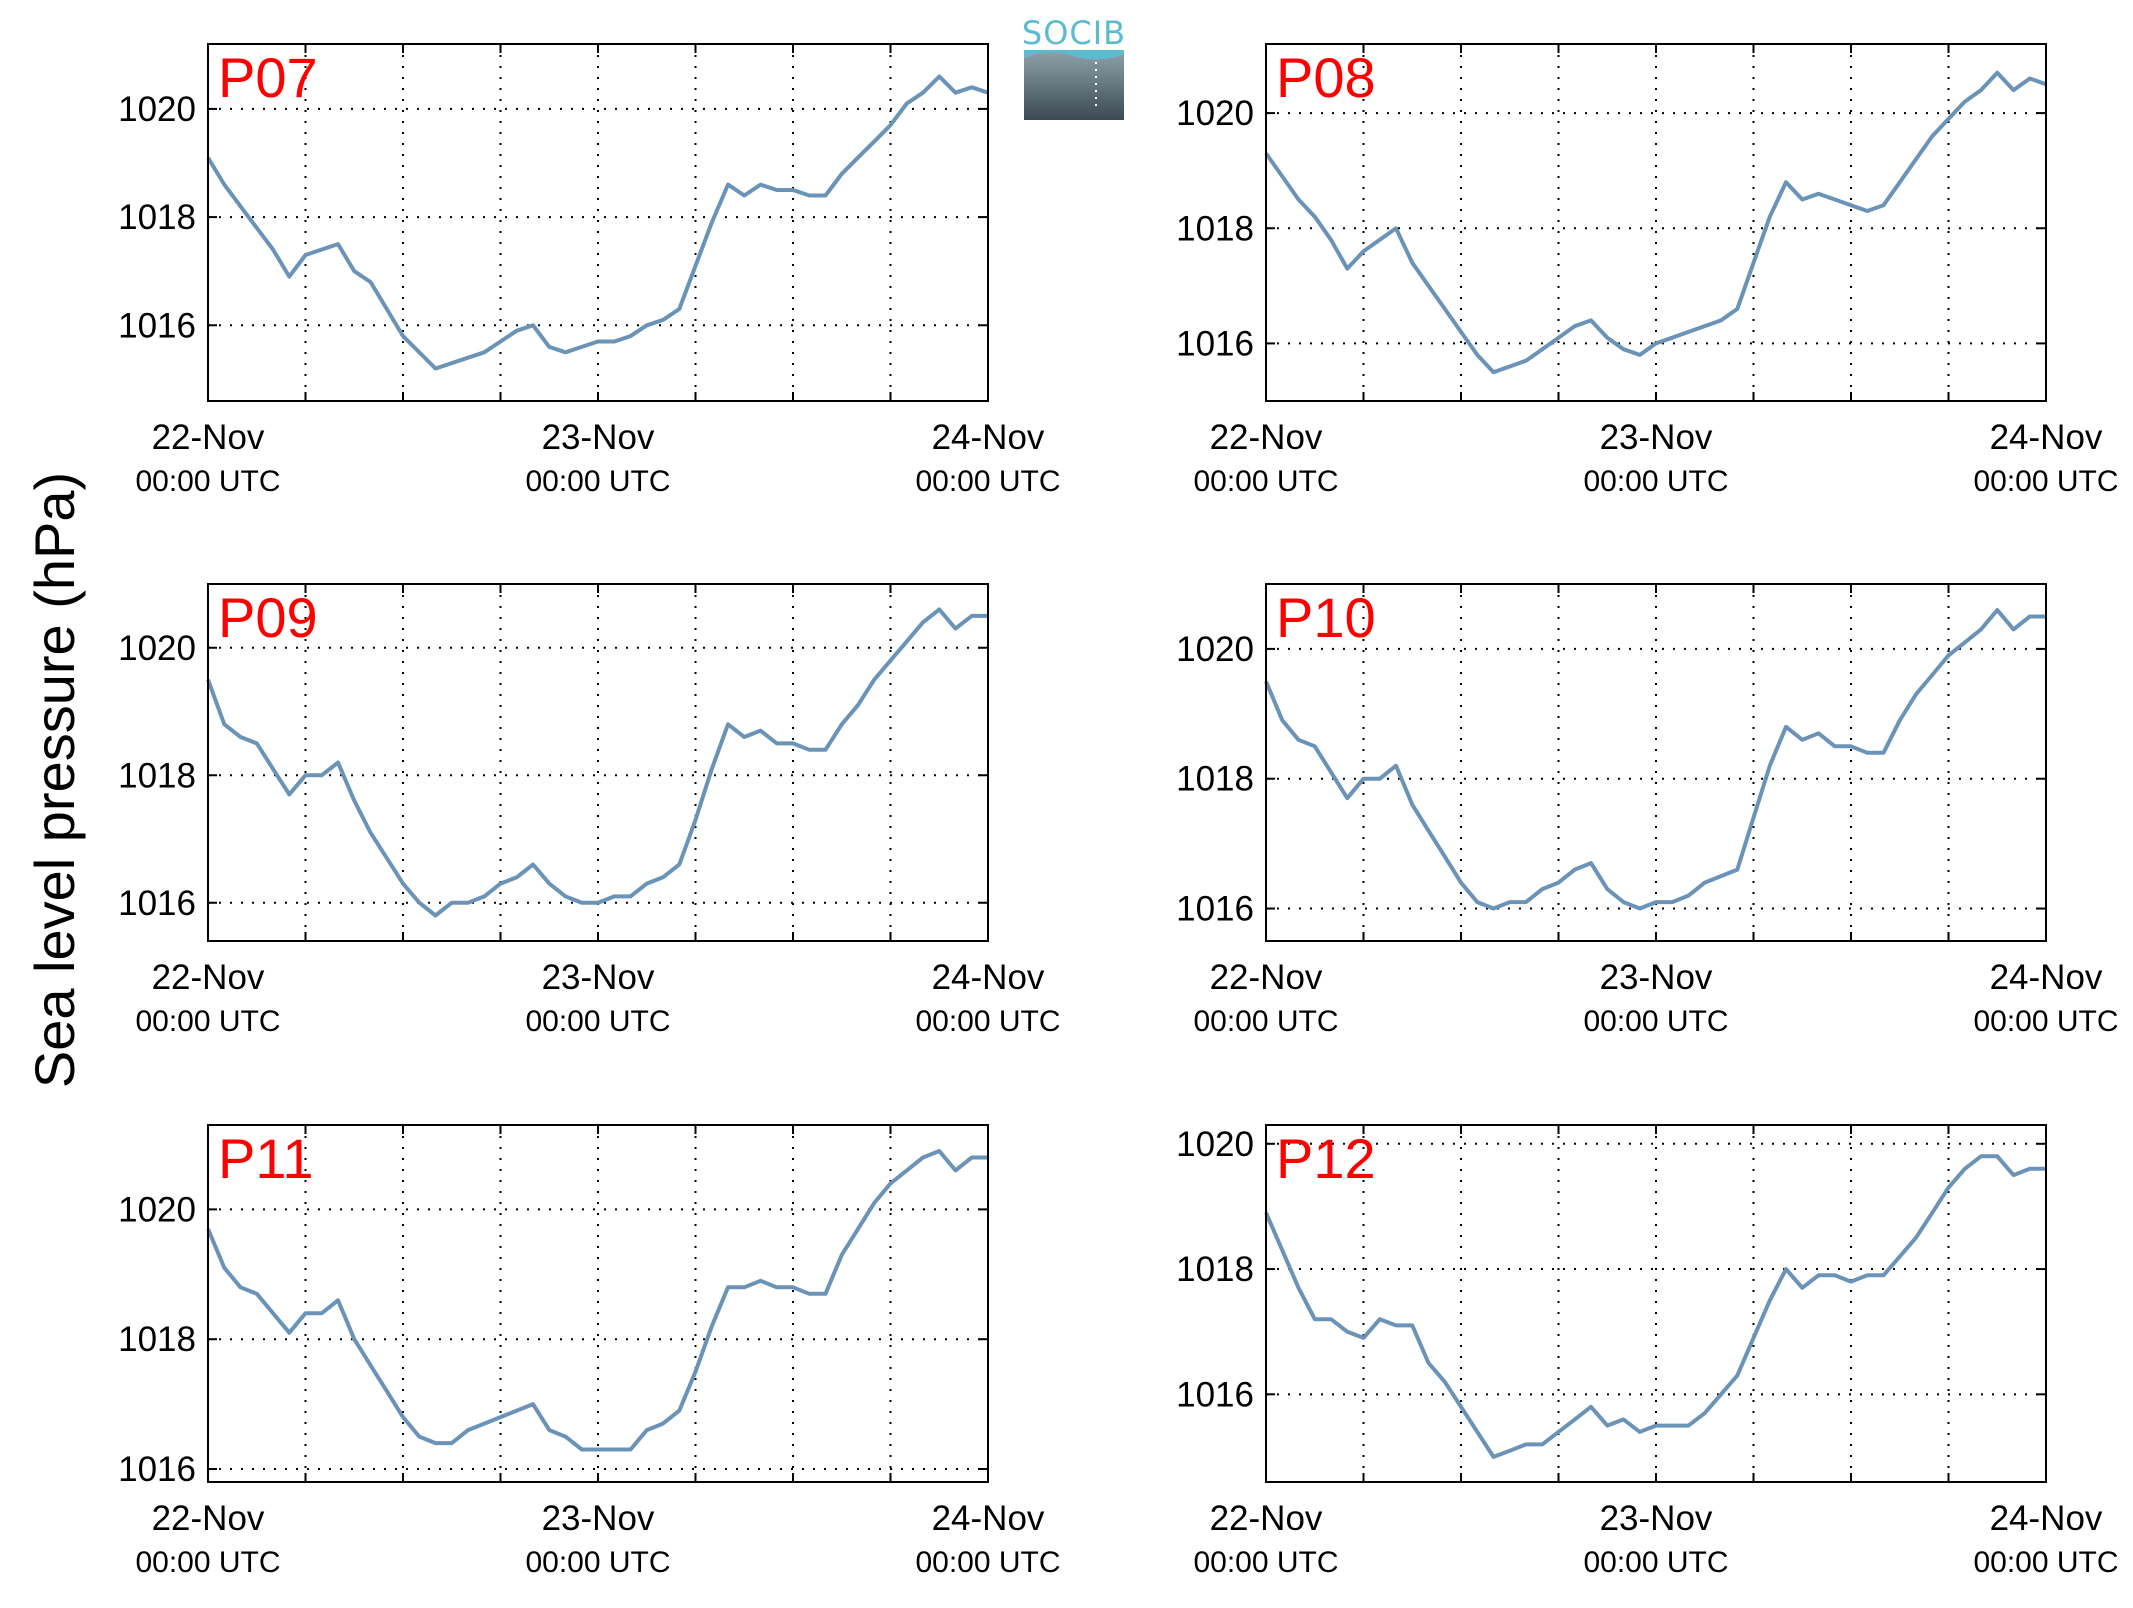 The width and height of the screenshot is (2133, 1608). I want to click on socib-logo-wave, so click(1074, 55).